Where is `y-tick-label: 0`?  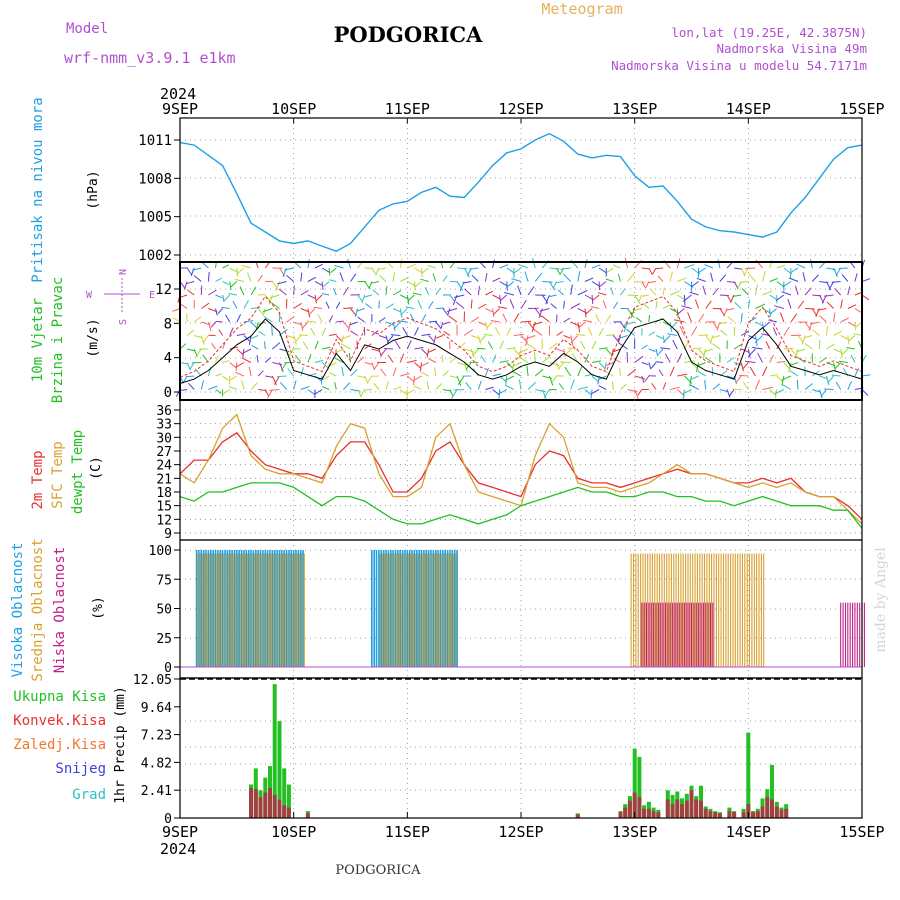
y-tick-label: 0 is located at coordinates (168, 393).